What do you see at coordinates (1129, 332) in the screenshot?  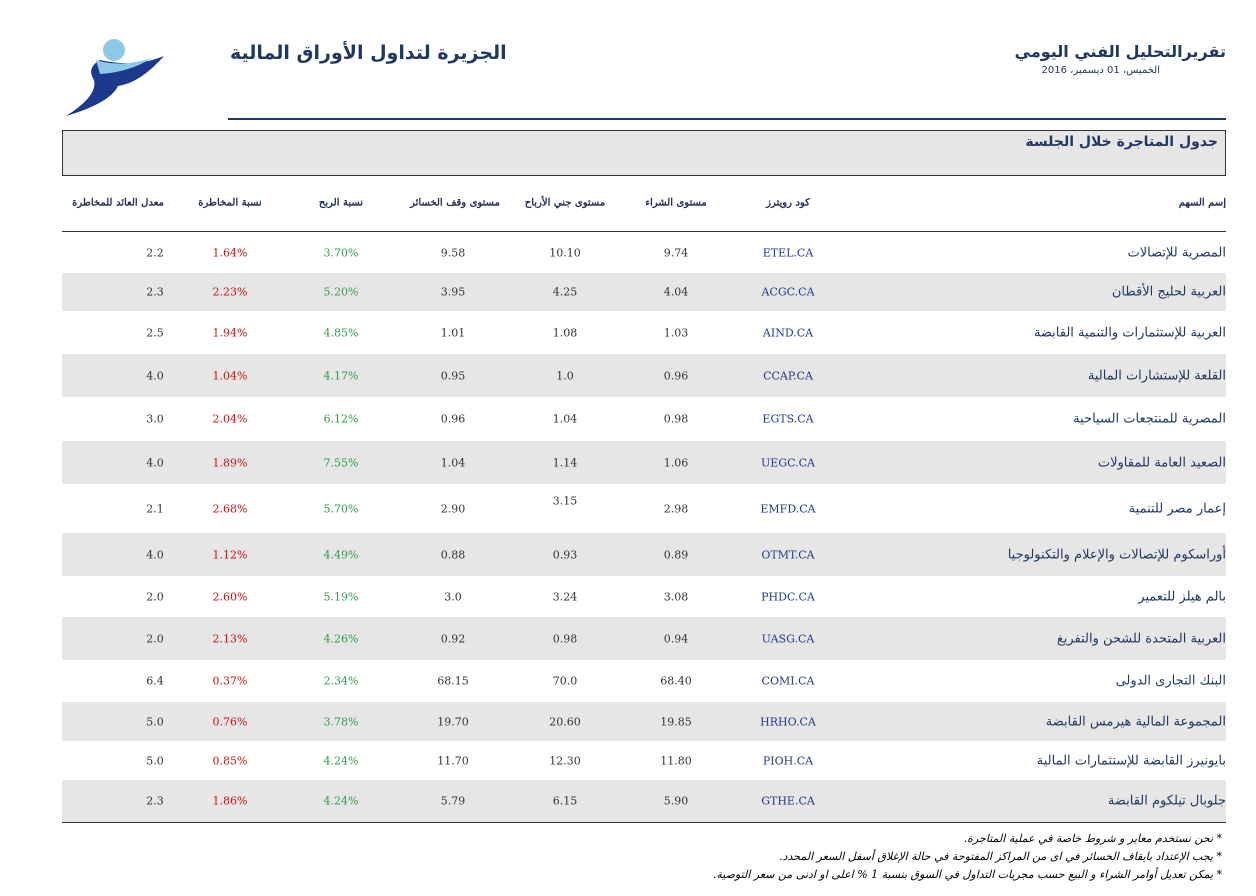 I see `stock-name: العربية للإستثمارات والتنمية القابضة` at bounding box center [1129, 332].